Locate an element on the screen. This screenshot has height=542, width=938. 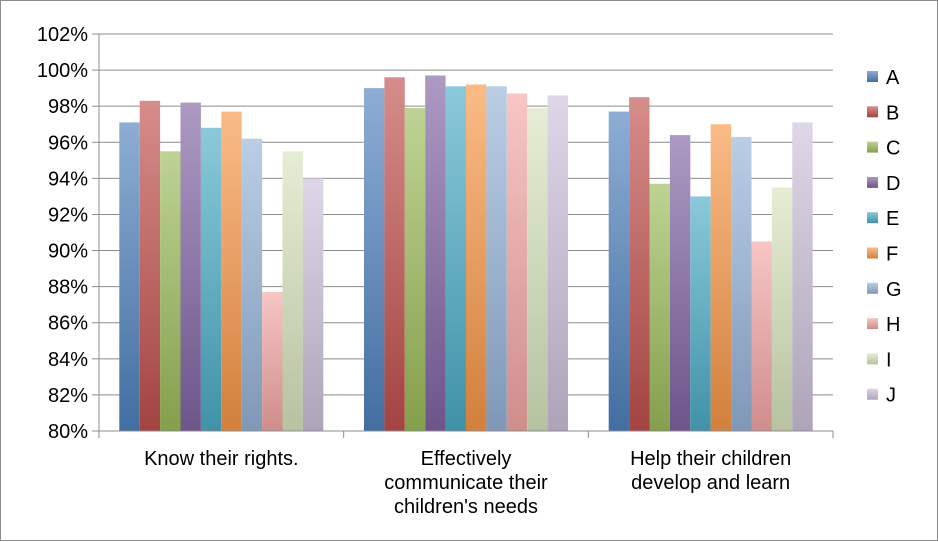
y-tick-label: 80% is located at coordinates (68, 432).